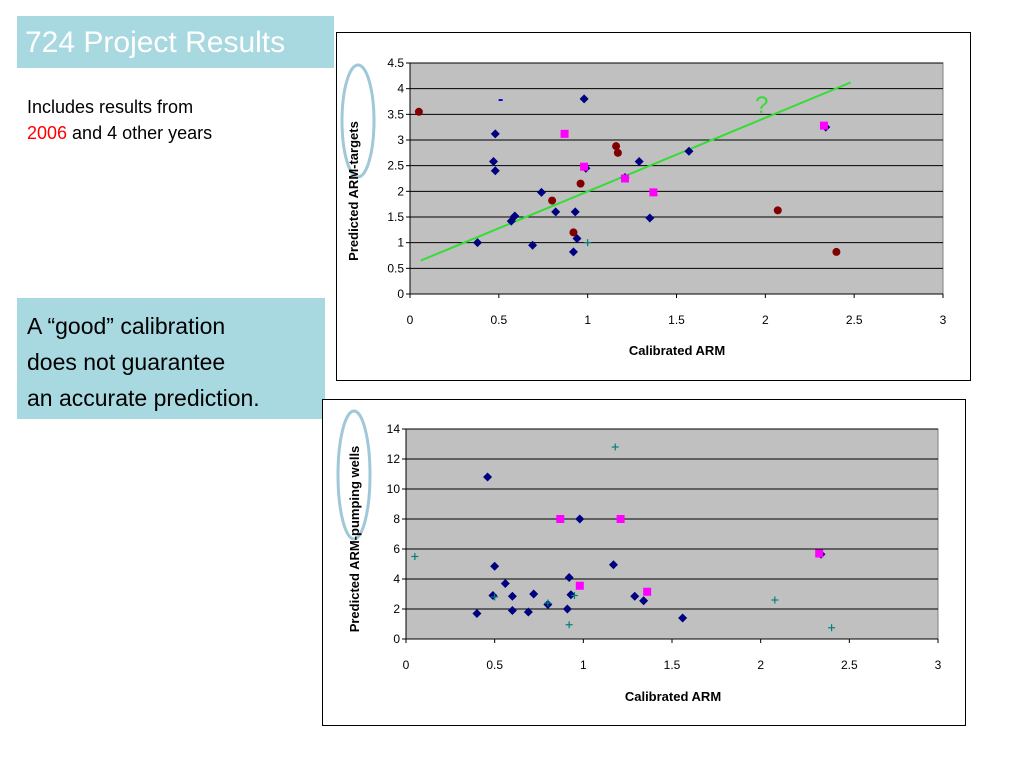 This screenshot has height=768, width=1024. I want to click on y-tick-label: 8, so click(396, 519).